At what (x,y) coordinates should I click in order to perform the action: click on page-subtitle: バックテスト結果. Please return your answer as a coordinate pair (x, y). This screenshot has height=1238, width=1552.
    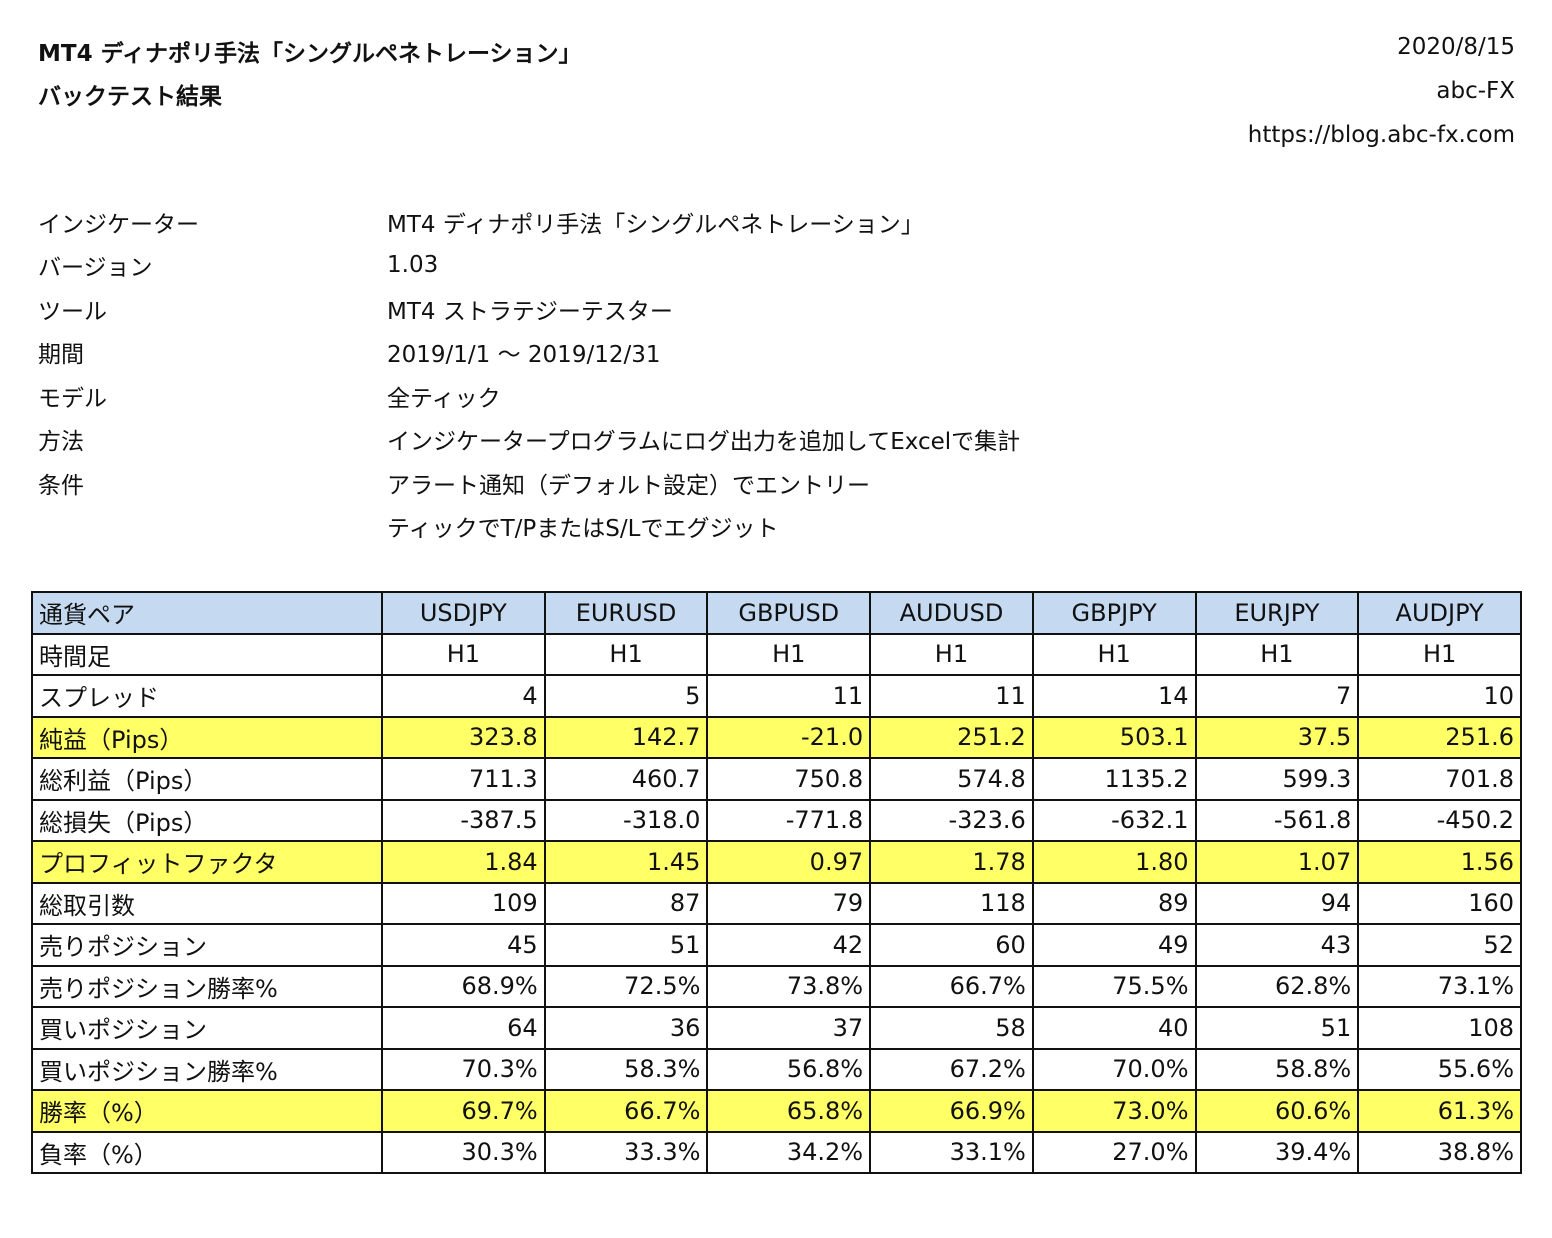
    Looking at the image, I should click on (130, 97).